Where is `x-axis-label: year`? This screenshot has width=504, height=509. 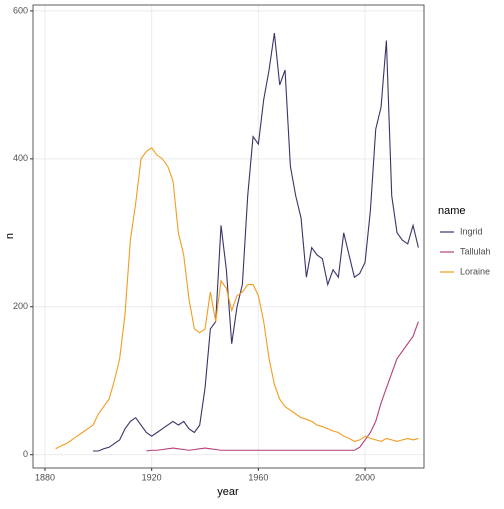 x-axis-label: year is located at coordinates (228, 492).